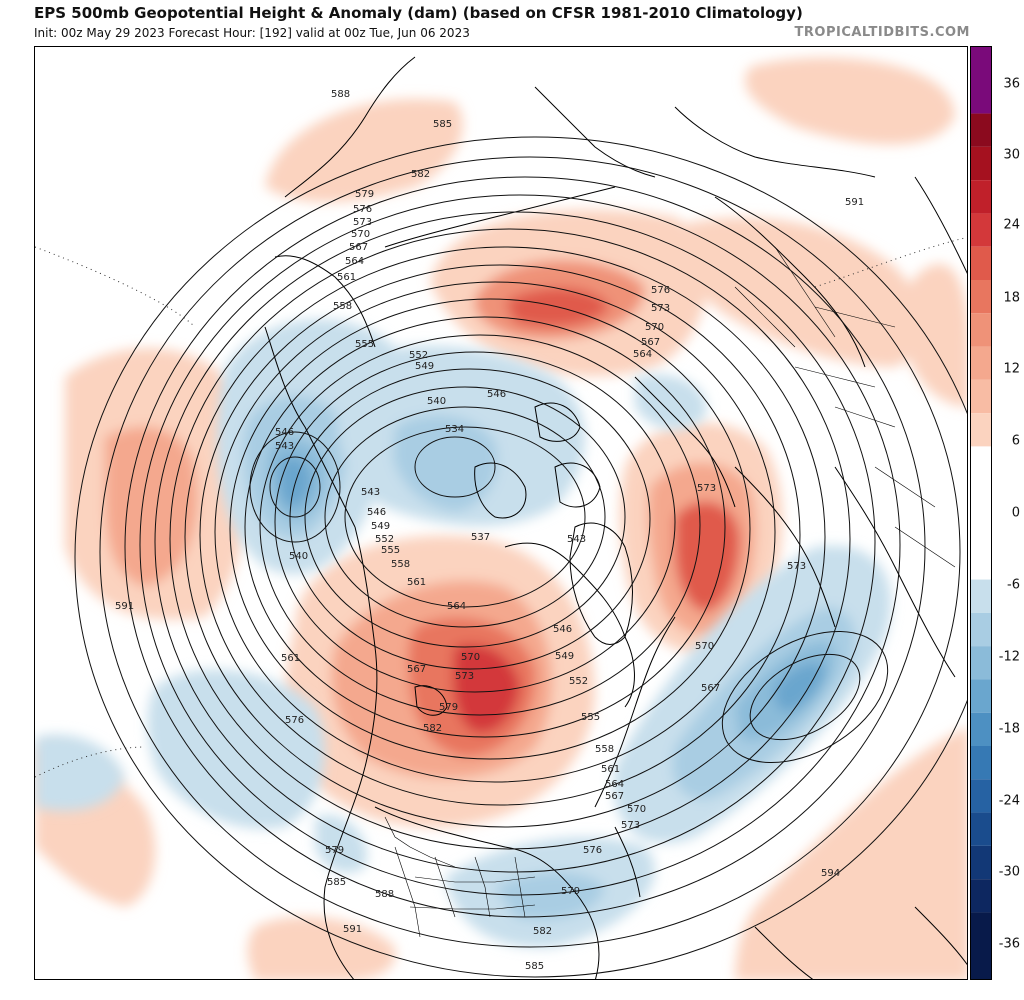 The width and height of the screenshot is (1024, 1000). Describe the element at coordinates (830, 873) in the screenshot. I see `contour-label: 594` at that location.